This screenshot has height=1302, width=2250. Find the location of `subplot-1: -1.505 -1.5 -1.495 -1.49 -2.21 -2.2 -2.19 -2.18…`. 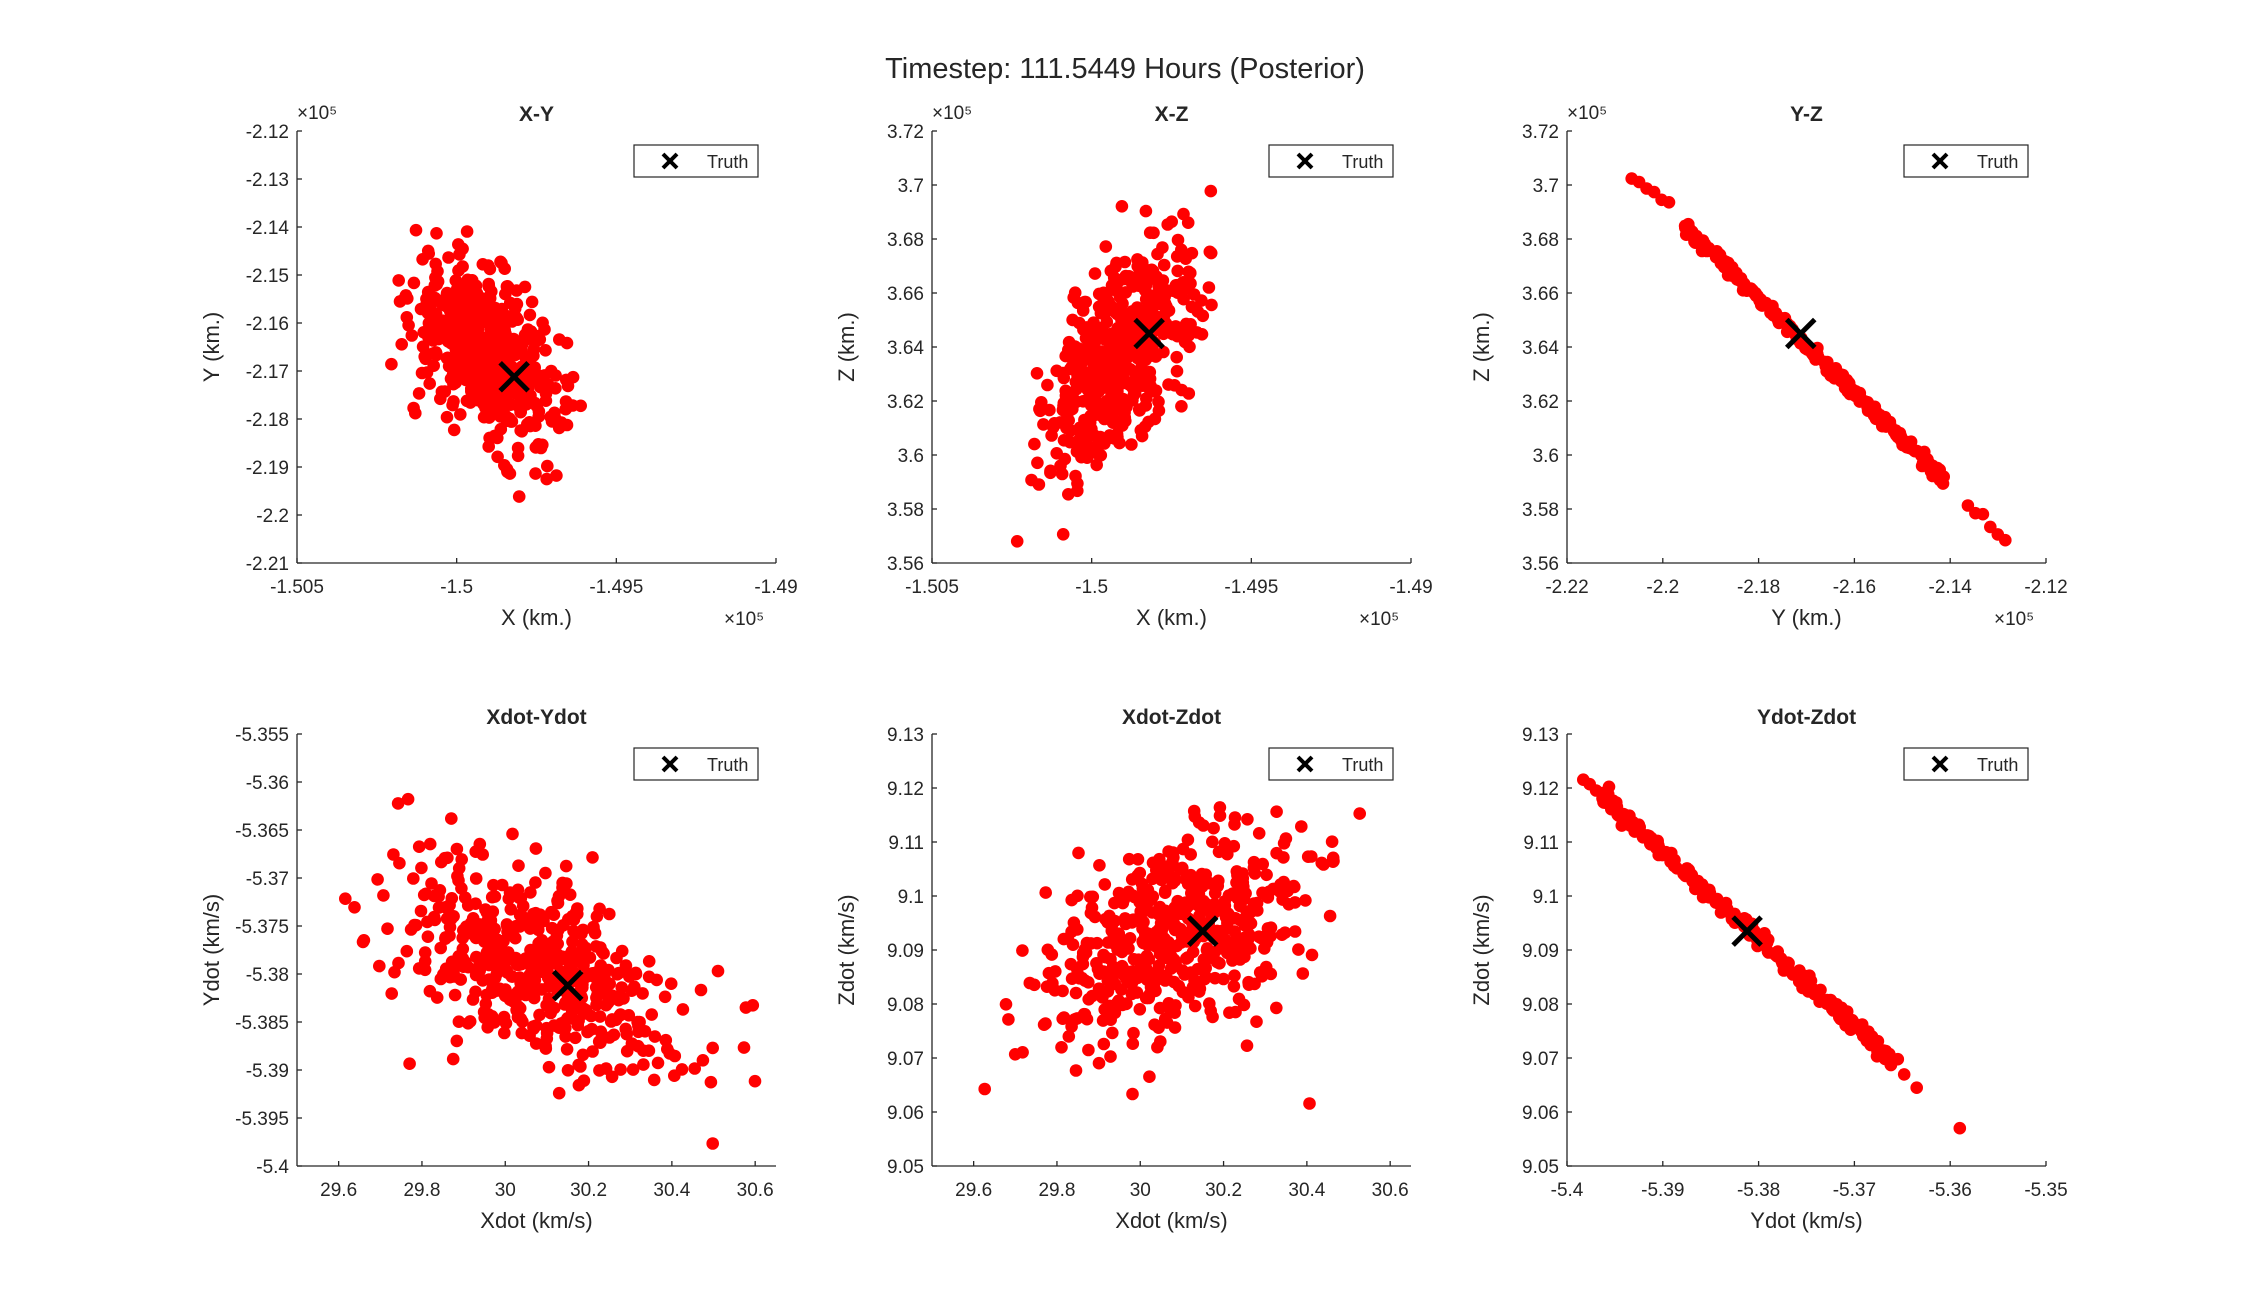

subplot-1: -1.505 -1.5 -1.495 -1.49 -2.21 -2.2 -2.19 -2.18… is located at coordinates (498, 366).